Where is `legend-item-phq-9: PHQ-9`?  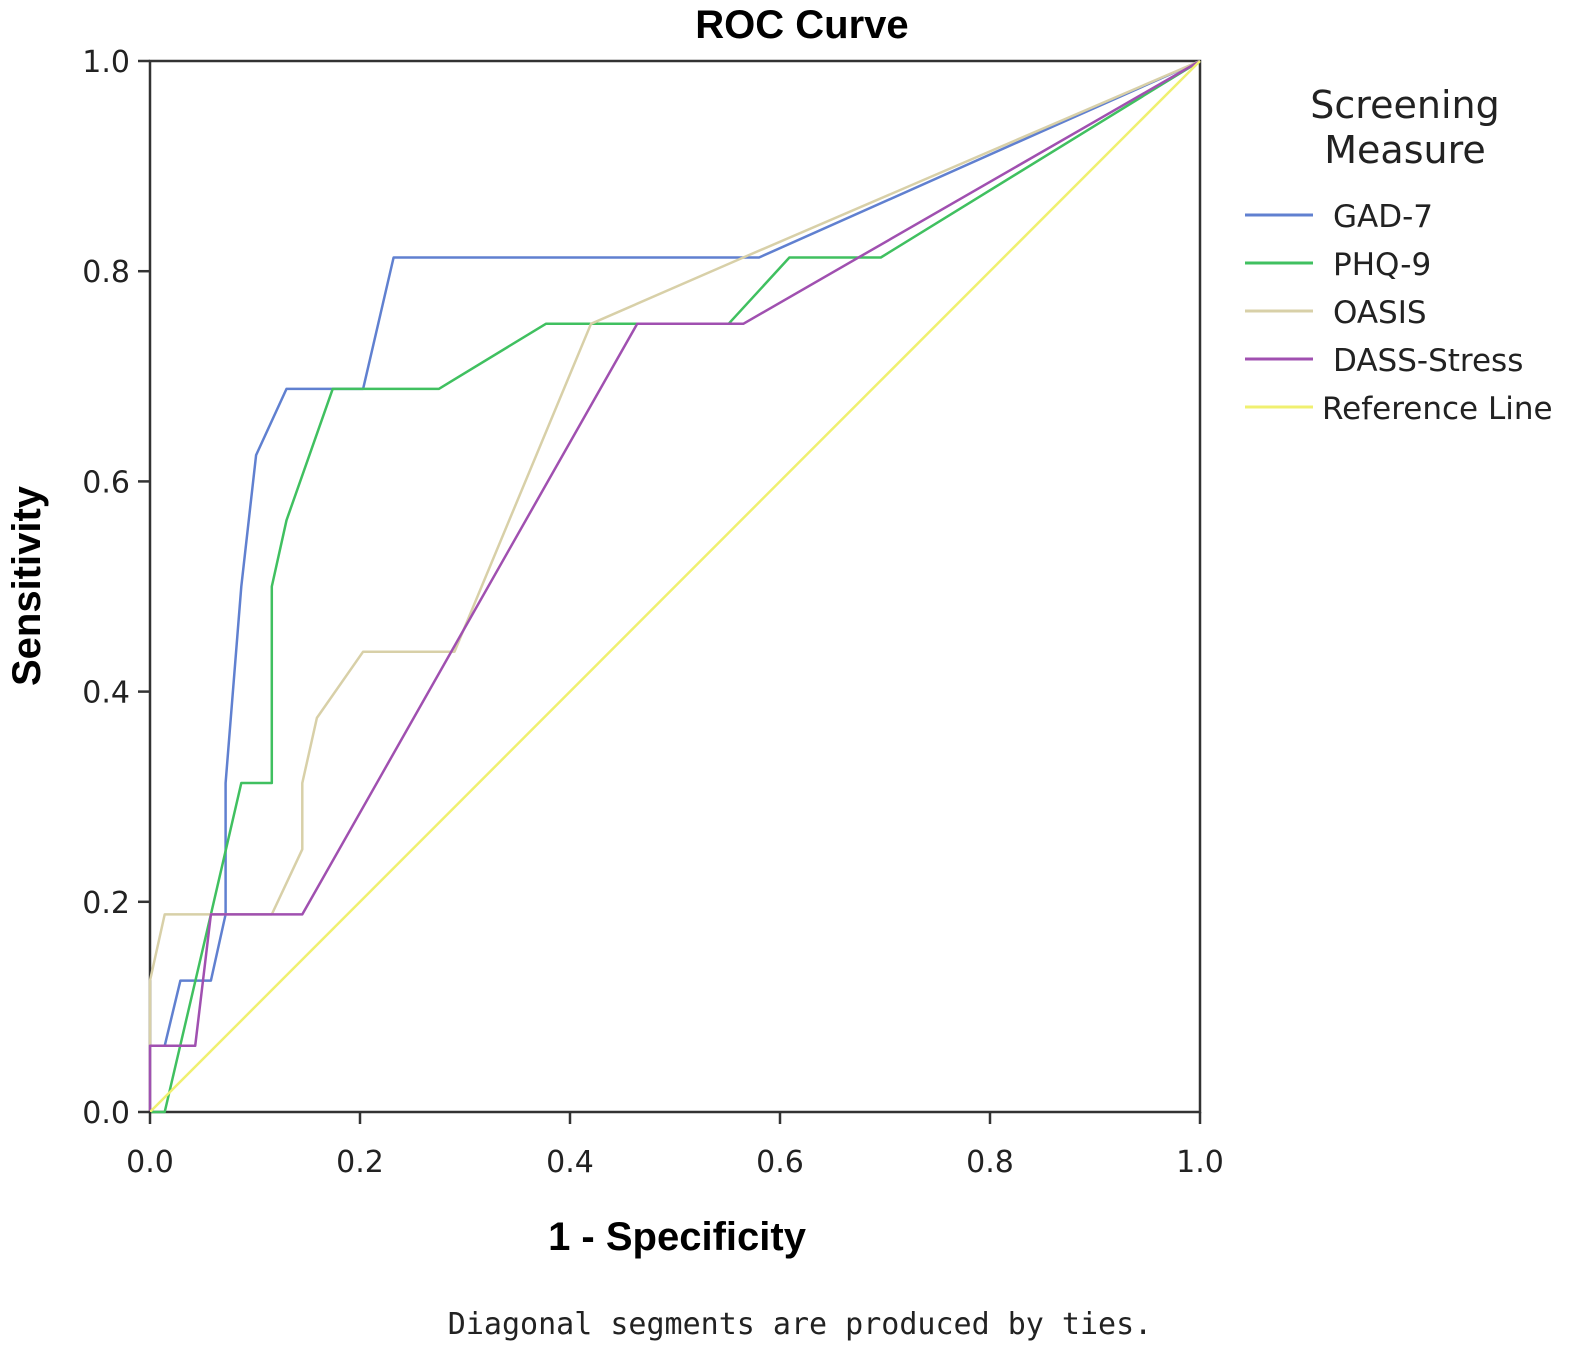 legend-item-phq-9: PHQ-9 is located at coordinates (1338, 265).